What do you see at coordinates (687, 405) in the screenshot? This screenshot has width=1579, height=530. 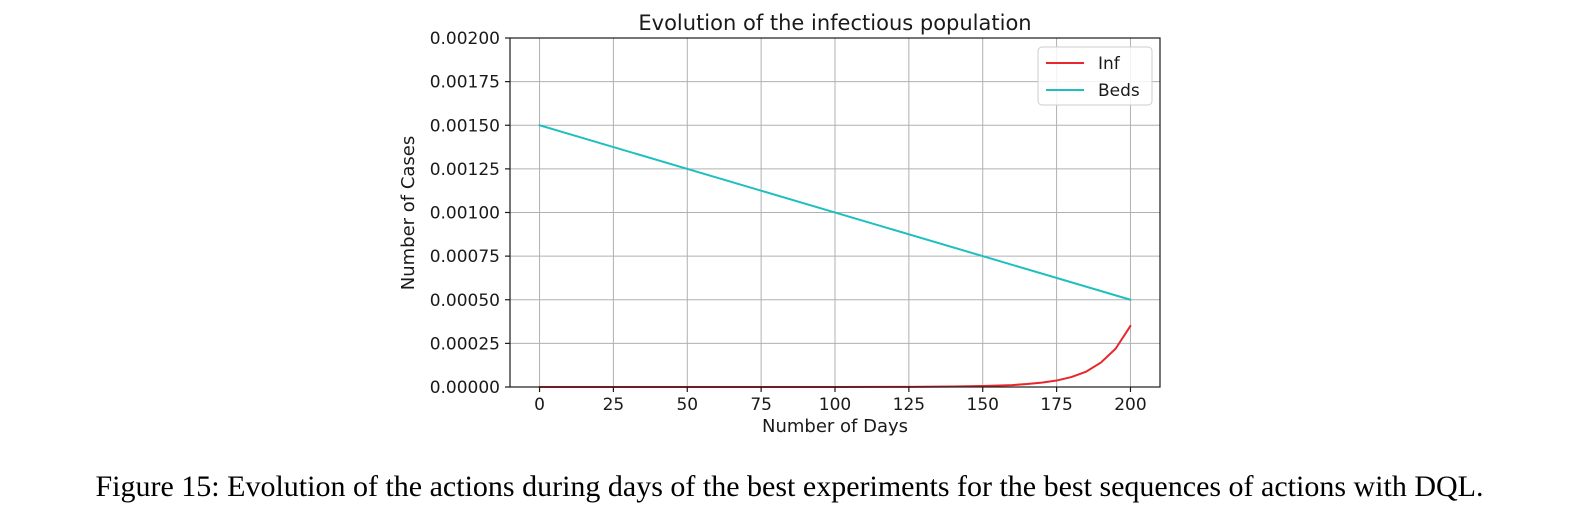 I see `x-tick-label: 50` at bounding box center [687, 405].